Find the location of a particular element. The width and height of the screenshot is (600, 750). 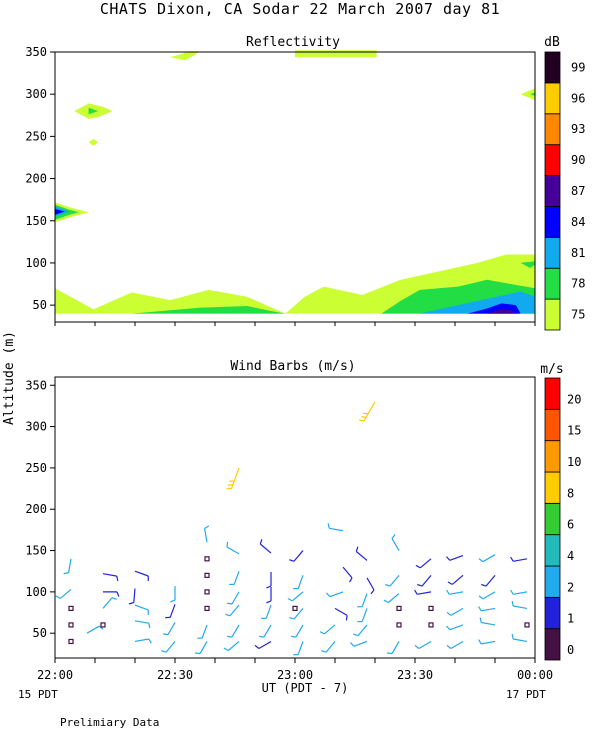

windbarbs-xtick-label: 22:30 is located at coordinates (175, 675).